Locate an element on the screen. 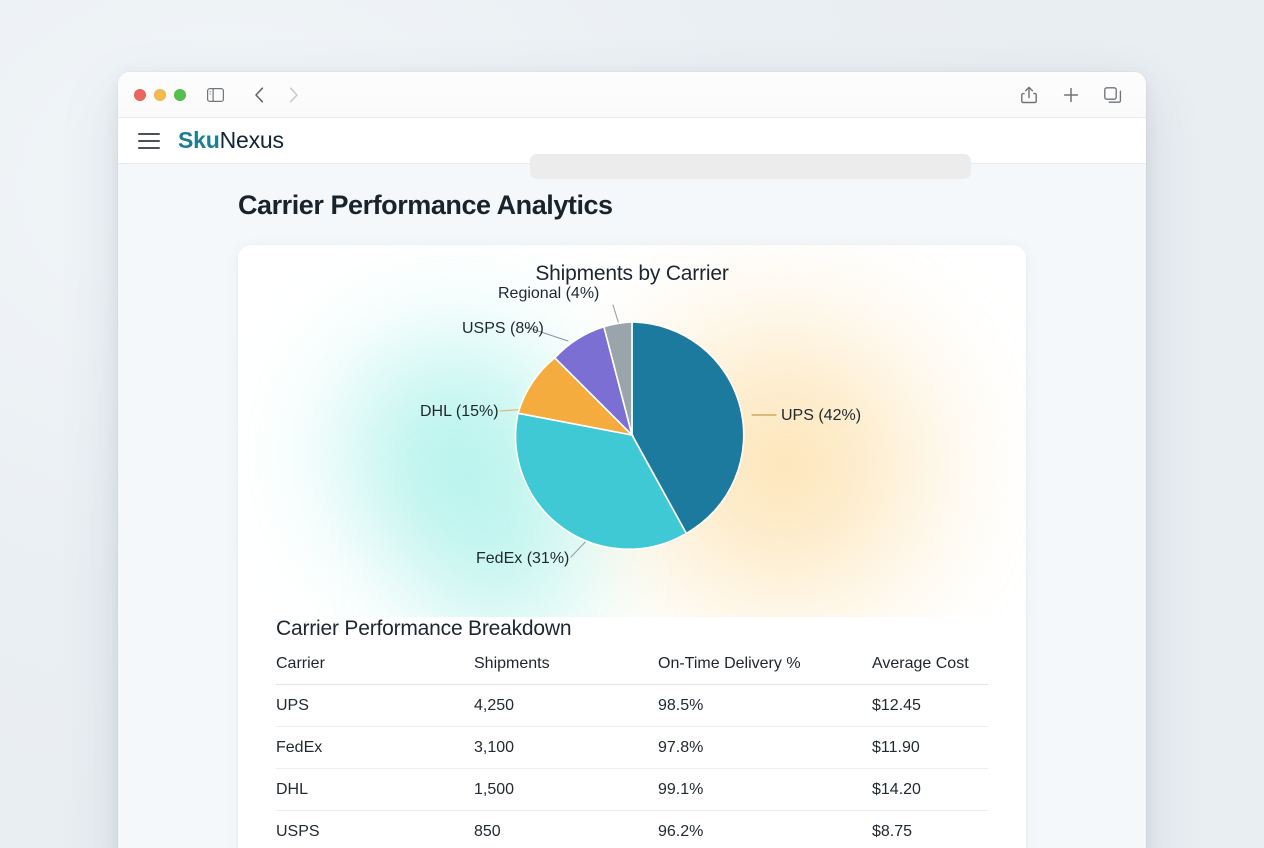 This screenshot has width=1264, height=848. pie-label-usps: USPS (8%) is located at coordinates (503, 328).